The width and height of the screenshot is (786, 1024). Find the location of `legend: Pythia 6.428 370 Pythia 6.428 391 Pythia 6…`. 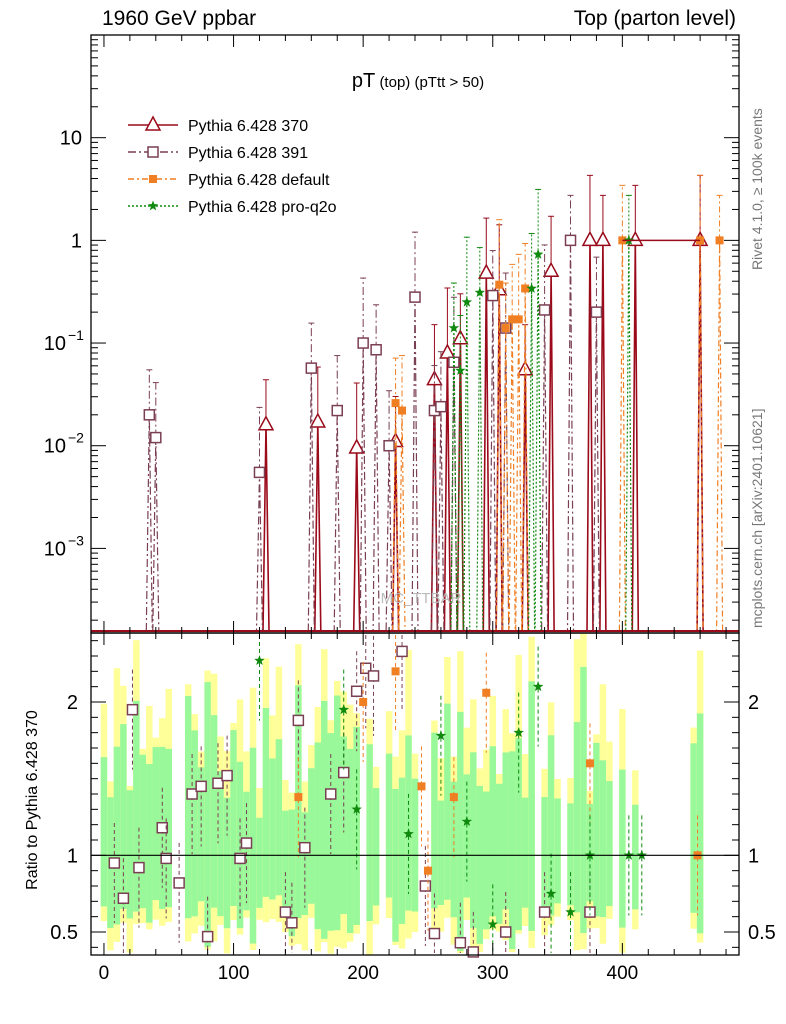

legend: Pythia 6.428 370 Pythia 6.428 391 Pythia 6… is located at coordinates (232, 165).